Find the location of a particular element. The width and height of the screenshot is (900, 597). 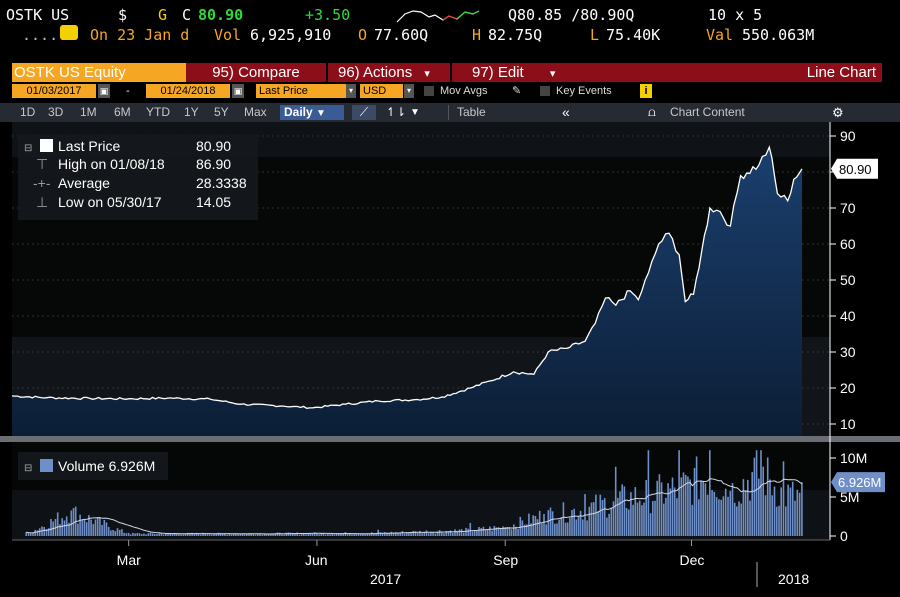

news-icon is located at coordinates (69, 32).